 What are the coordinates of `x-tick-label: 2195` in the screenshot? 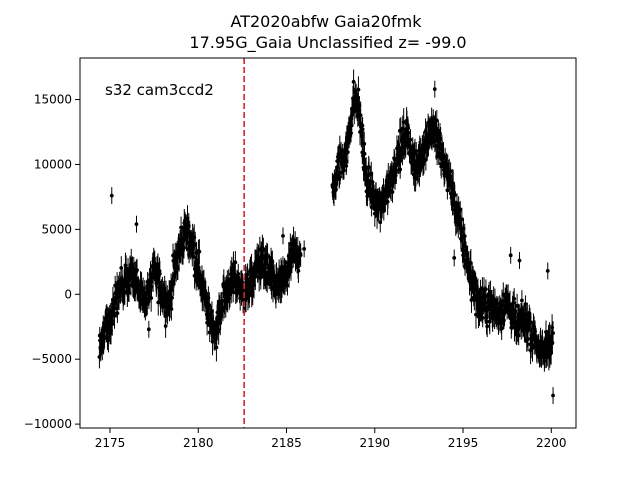 It's located at (463, 443).